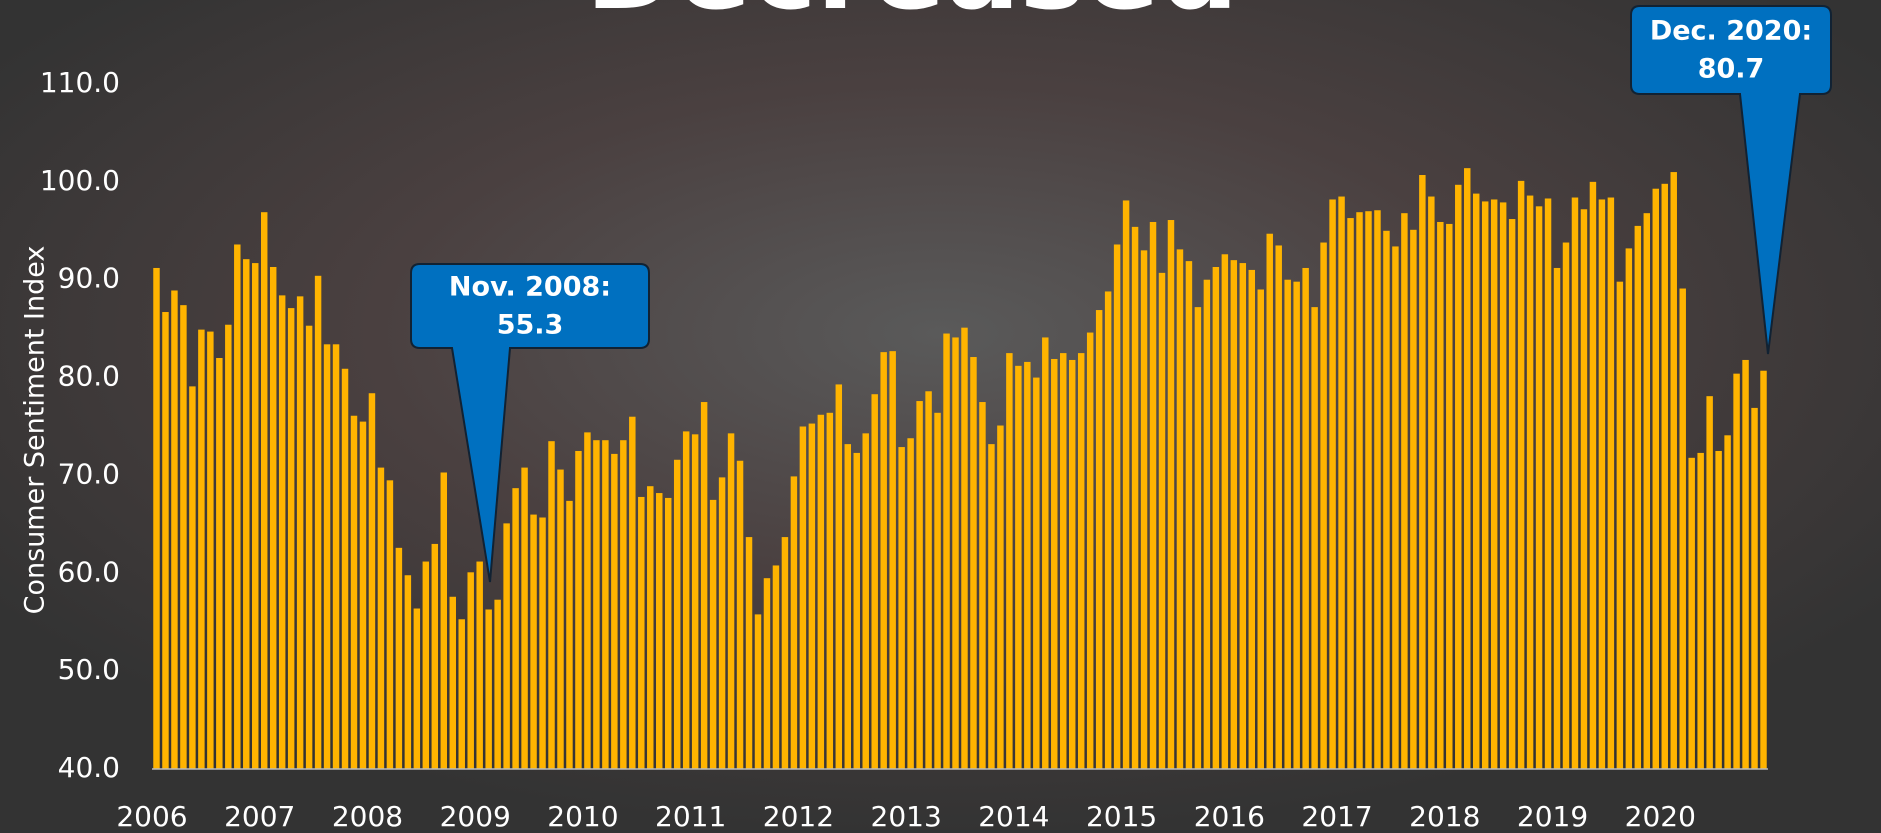  What do you see at coordinates (35, 430) in the screenshot?
I see `y-axis-label: Consumer Sentiment Index` at bounding box center [35, 430].